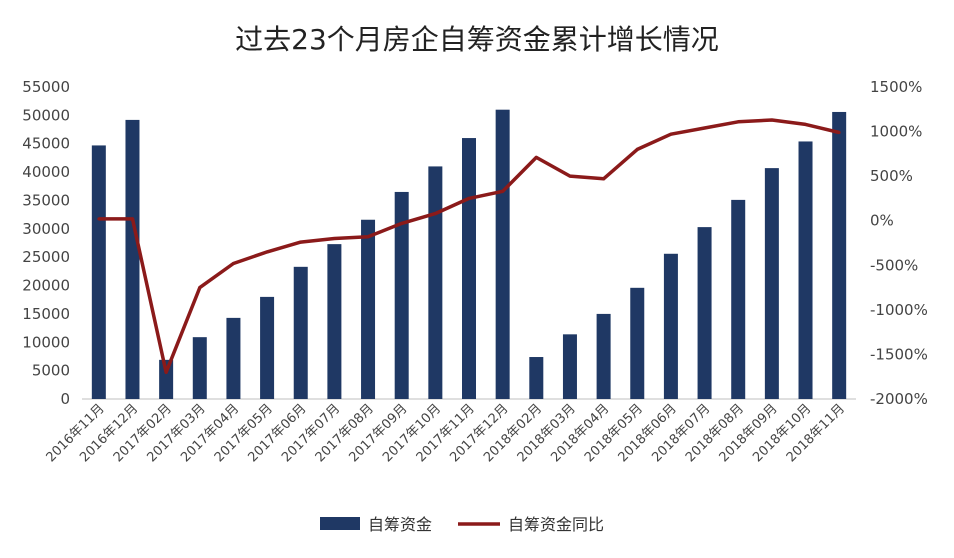 This screenshot has height=558, width=954. I want to click on y-right-tick-label: -1500%, so click(899, 354).